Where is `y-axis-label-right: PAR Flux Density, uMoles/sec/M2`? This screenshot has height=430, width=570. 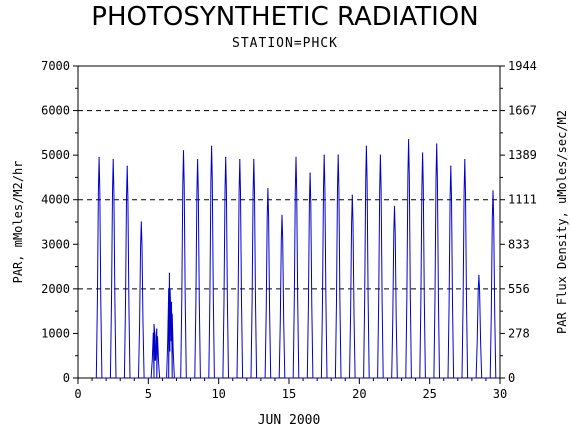
y-axis-label-right: PAR Flux Density, uMoles/sec/M2 is located at coordinates (562, 222).